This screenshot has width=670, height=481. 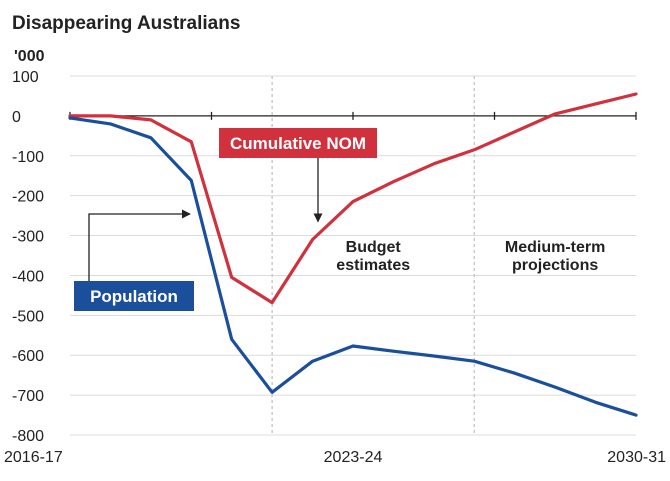 What do you see at coordinates (29, 56) in the screenshot?
I see `y-axis-unit: '000` at bounding box center [29, 56].